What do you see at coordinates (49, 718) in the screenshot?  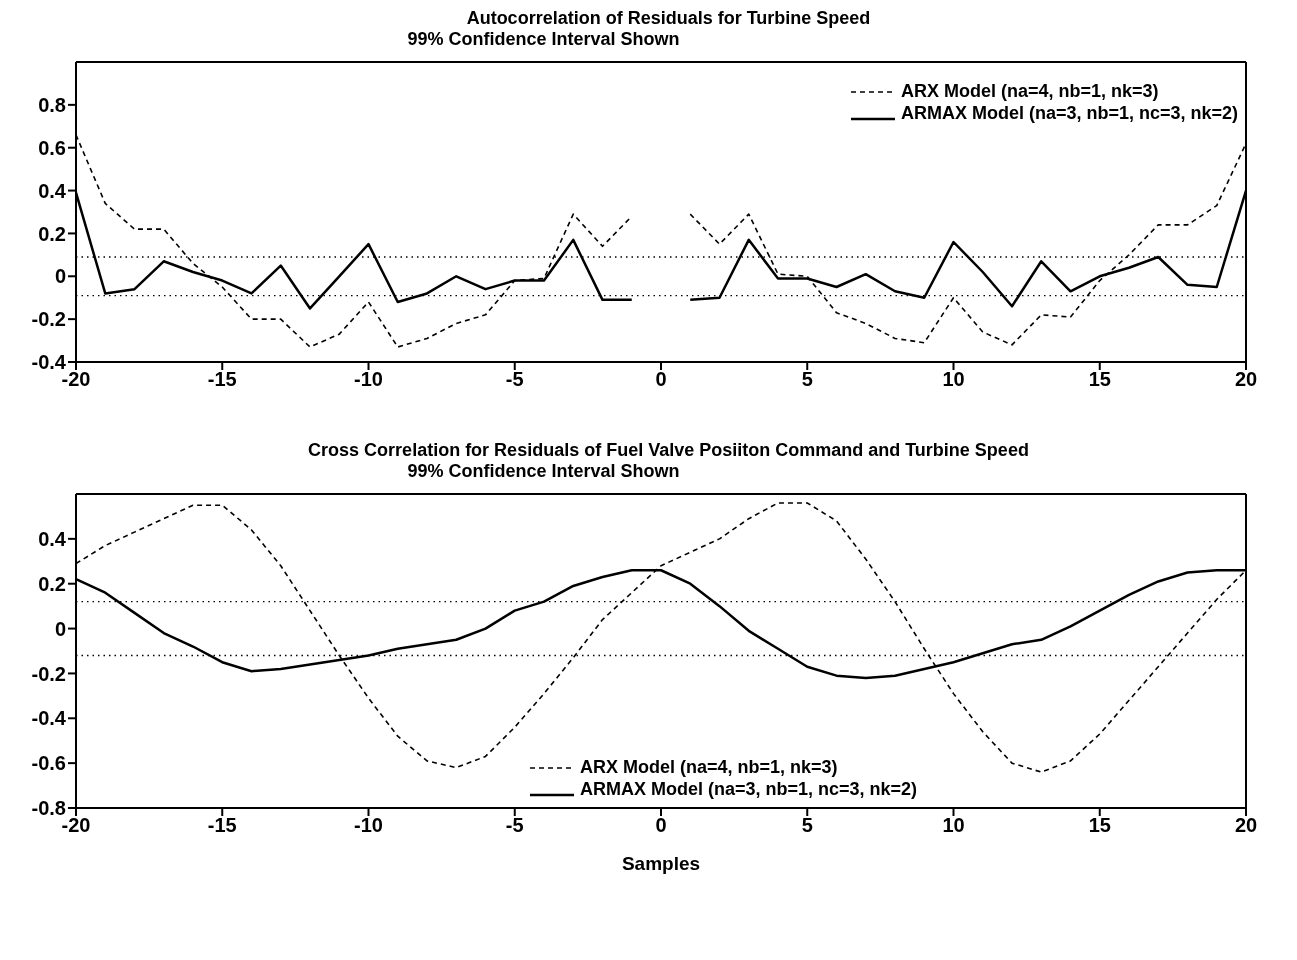 I see `y-tick-label: -0.4` at bounding box center [49, 718].